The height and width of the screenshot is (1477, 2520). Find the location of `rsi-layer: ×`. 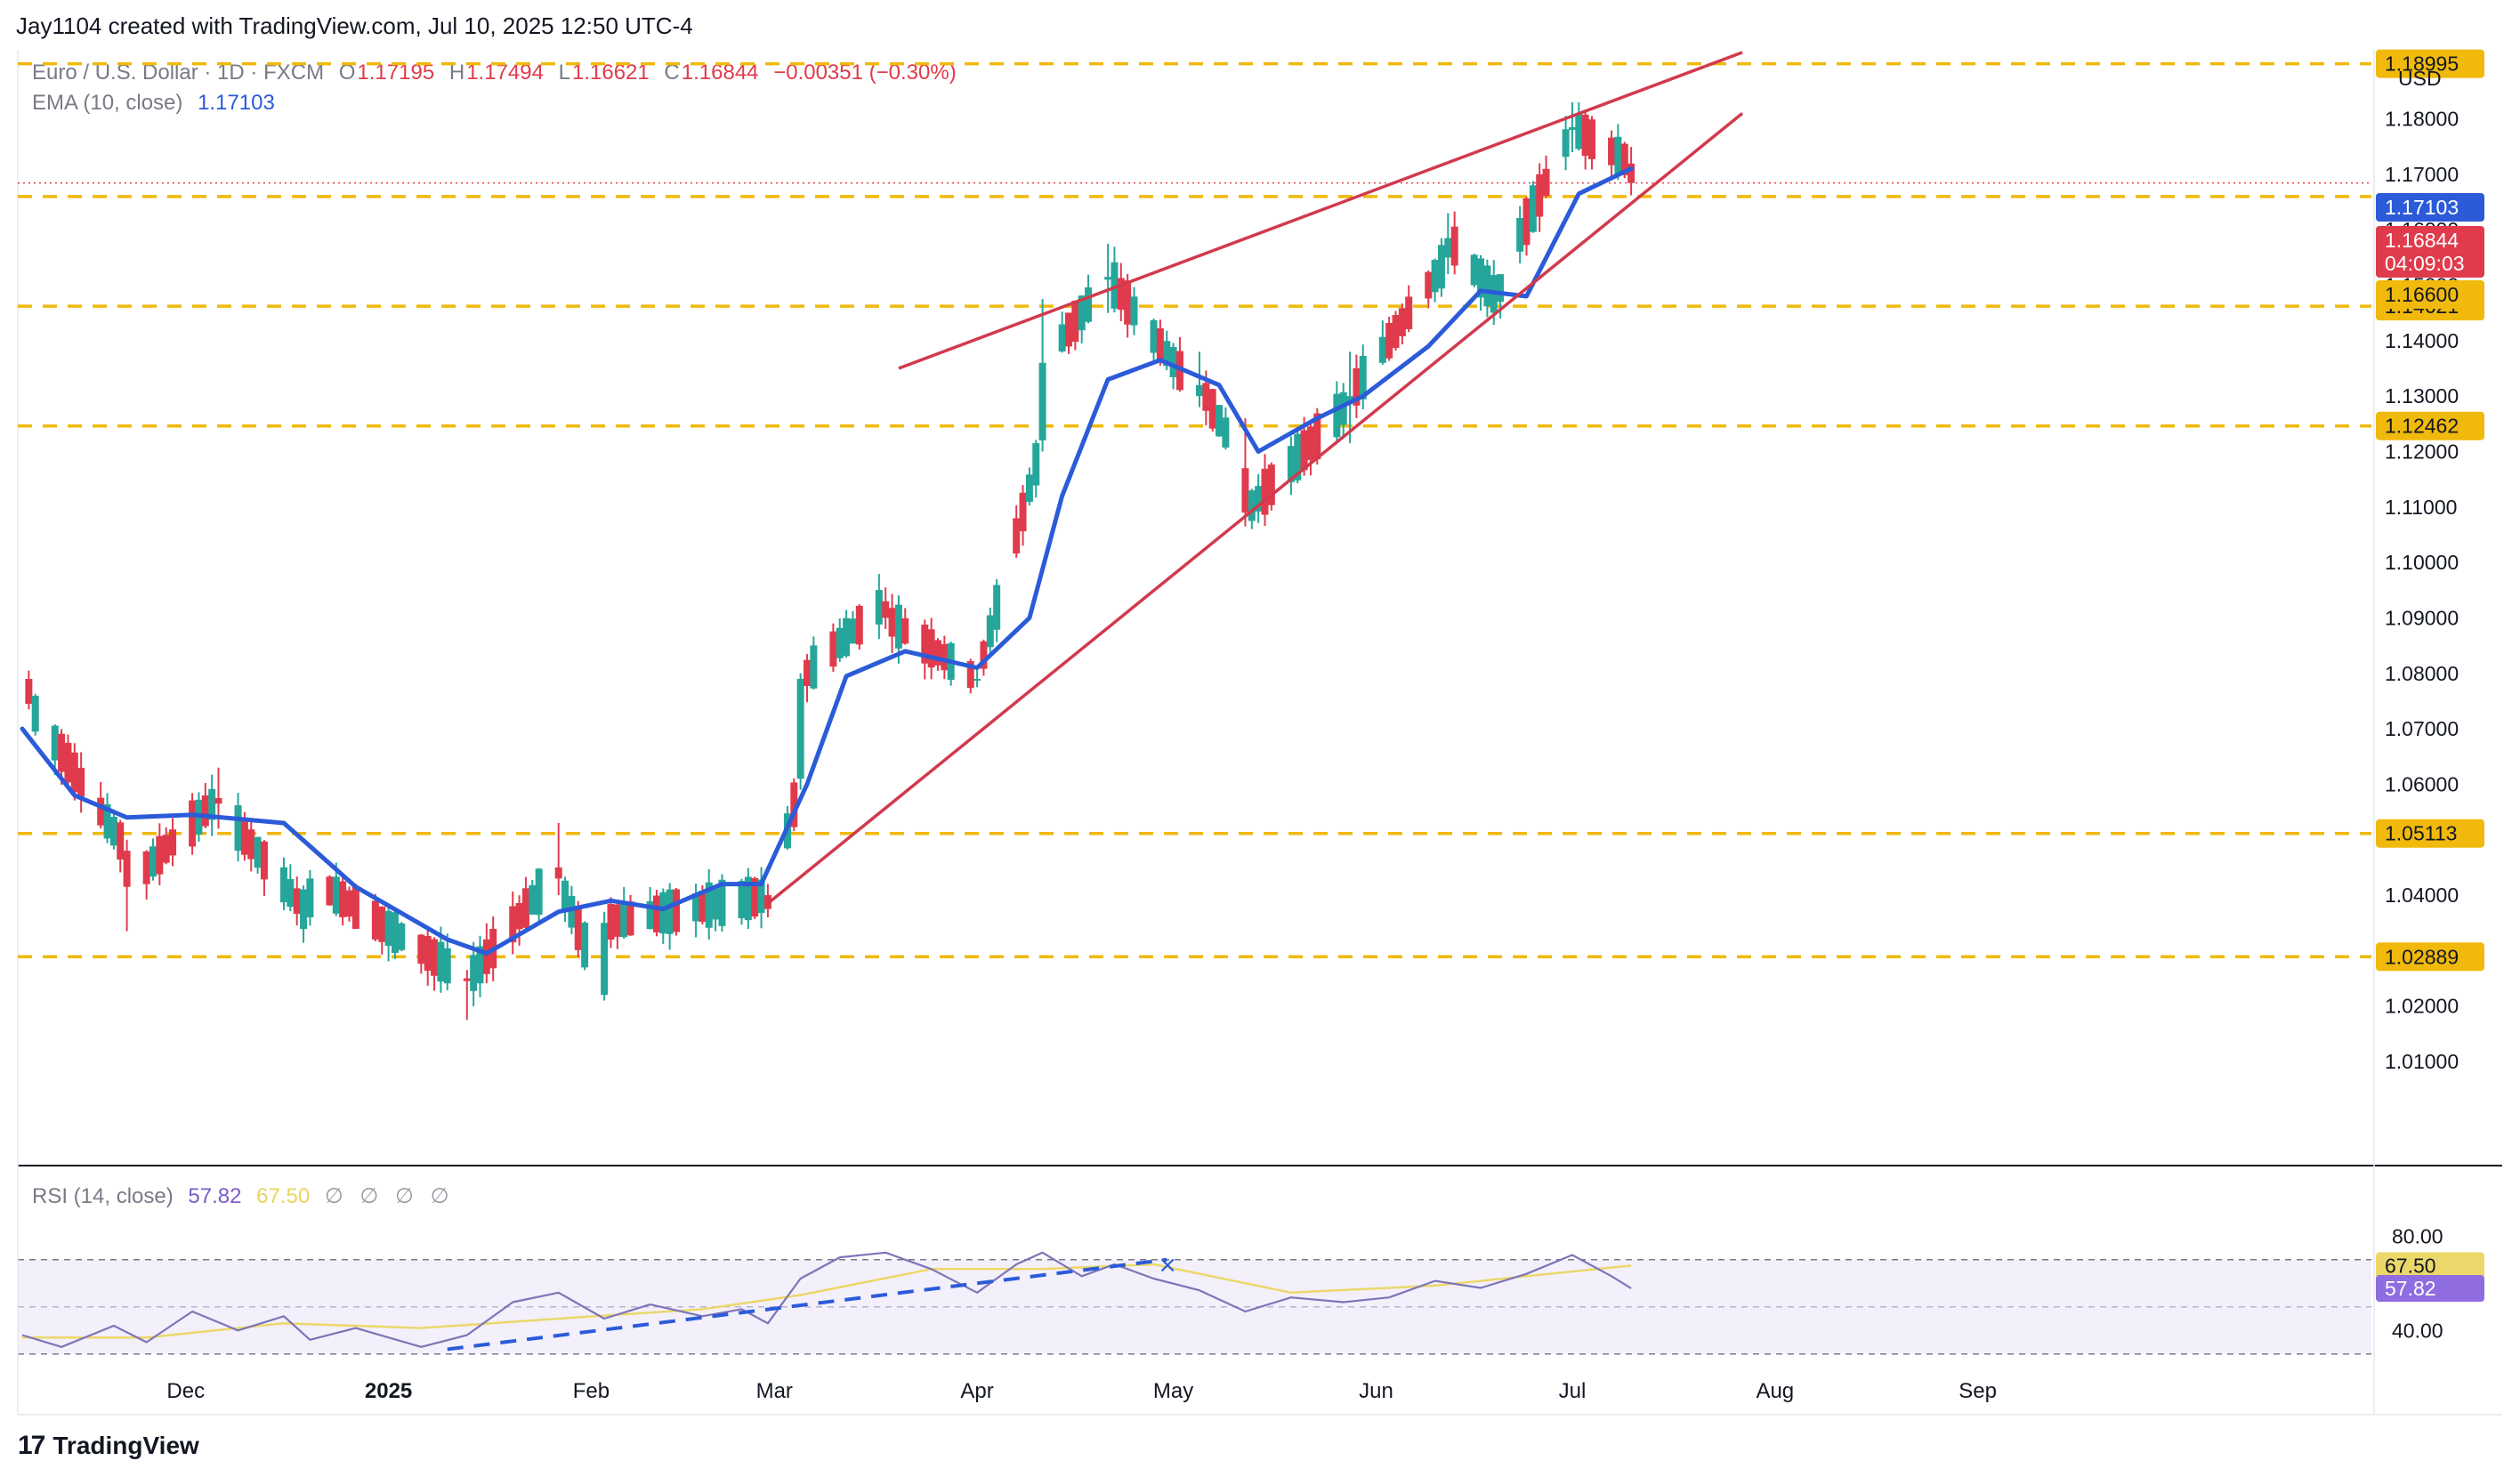

rsi-layer: × is located at coordinates (826, 1301).